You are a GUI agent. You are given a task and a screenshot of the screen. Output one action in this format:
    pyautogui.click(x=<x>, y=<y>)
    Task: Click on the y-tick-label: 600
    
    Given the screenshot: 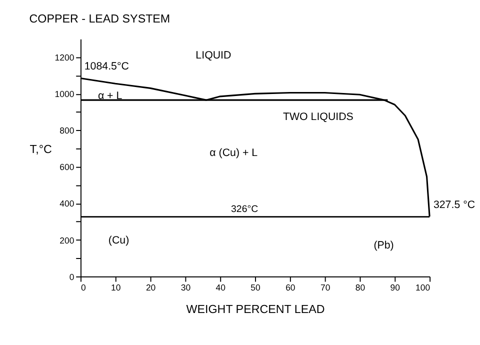 What is the action you would take?
    pyautogui.click(x=67, y=167)
    